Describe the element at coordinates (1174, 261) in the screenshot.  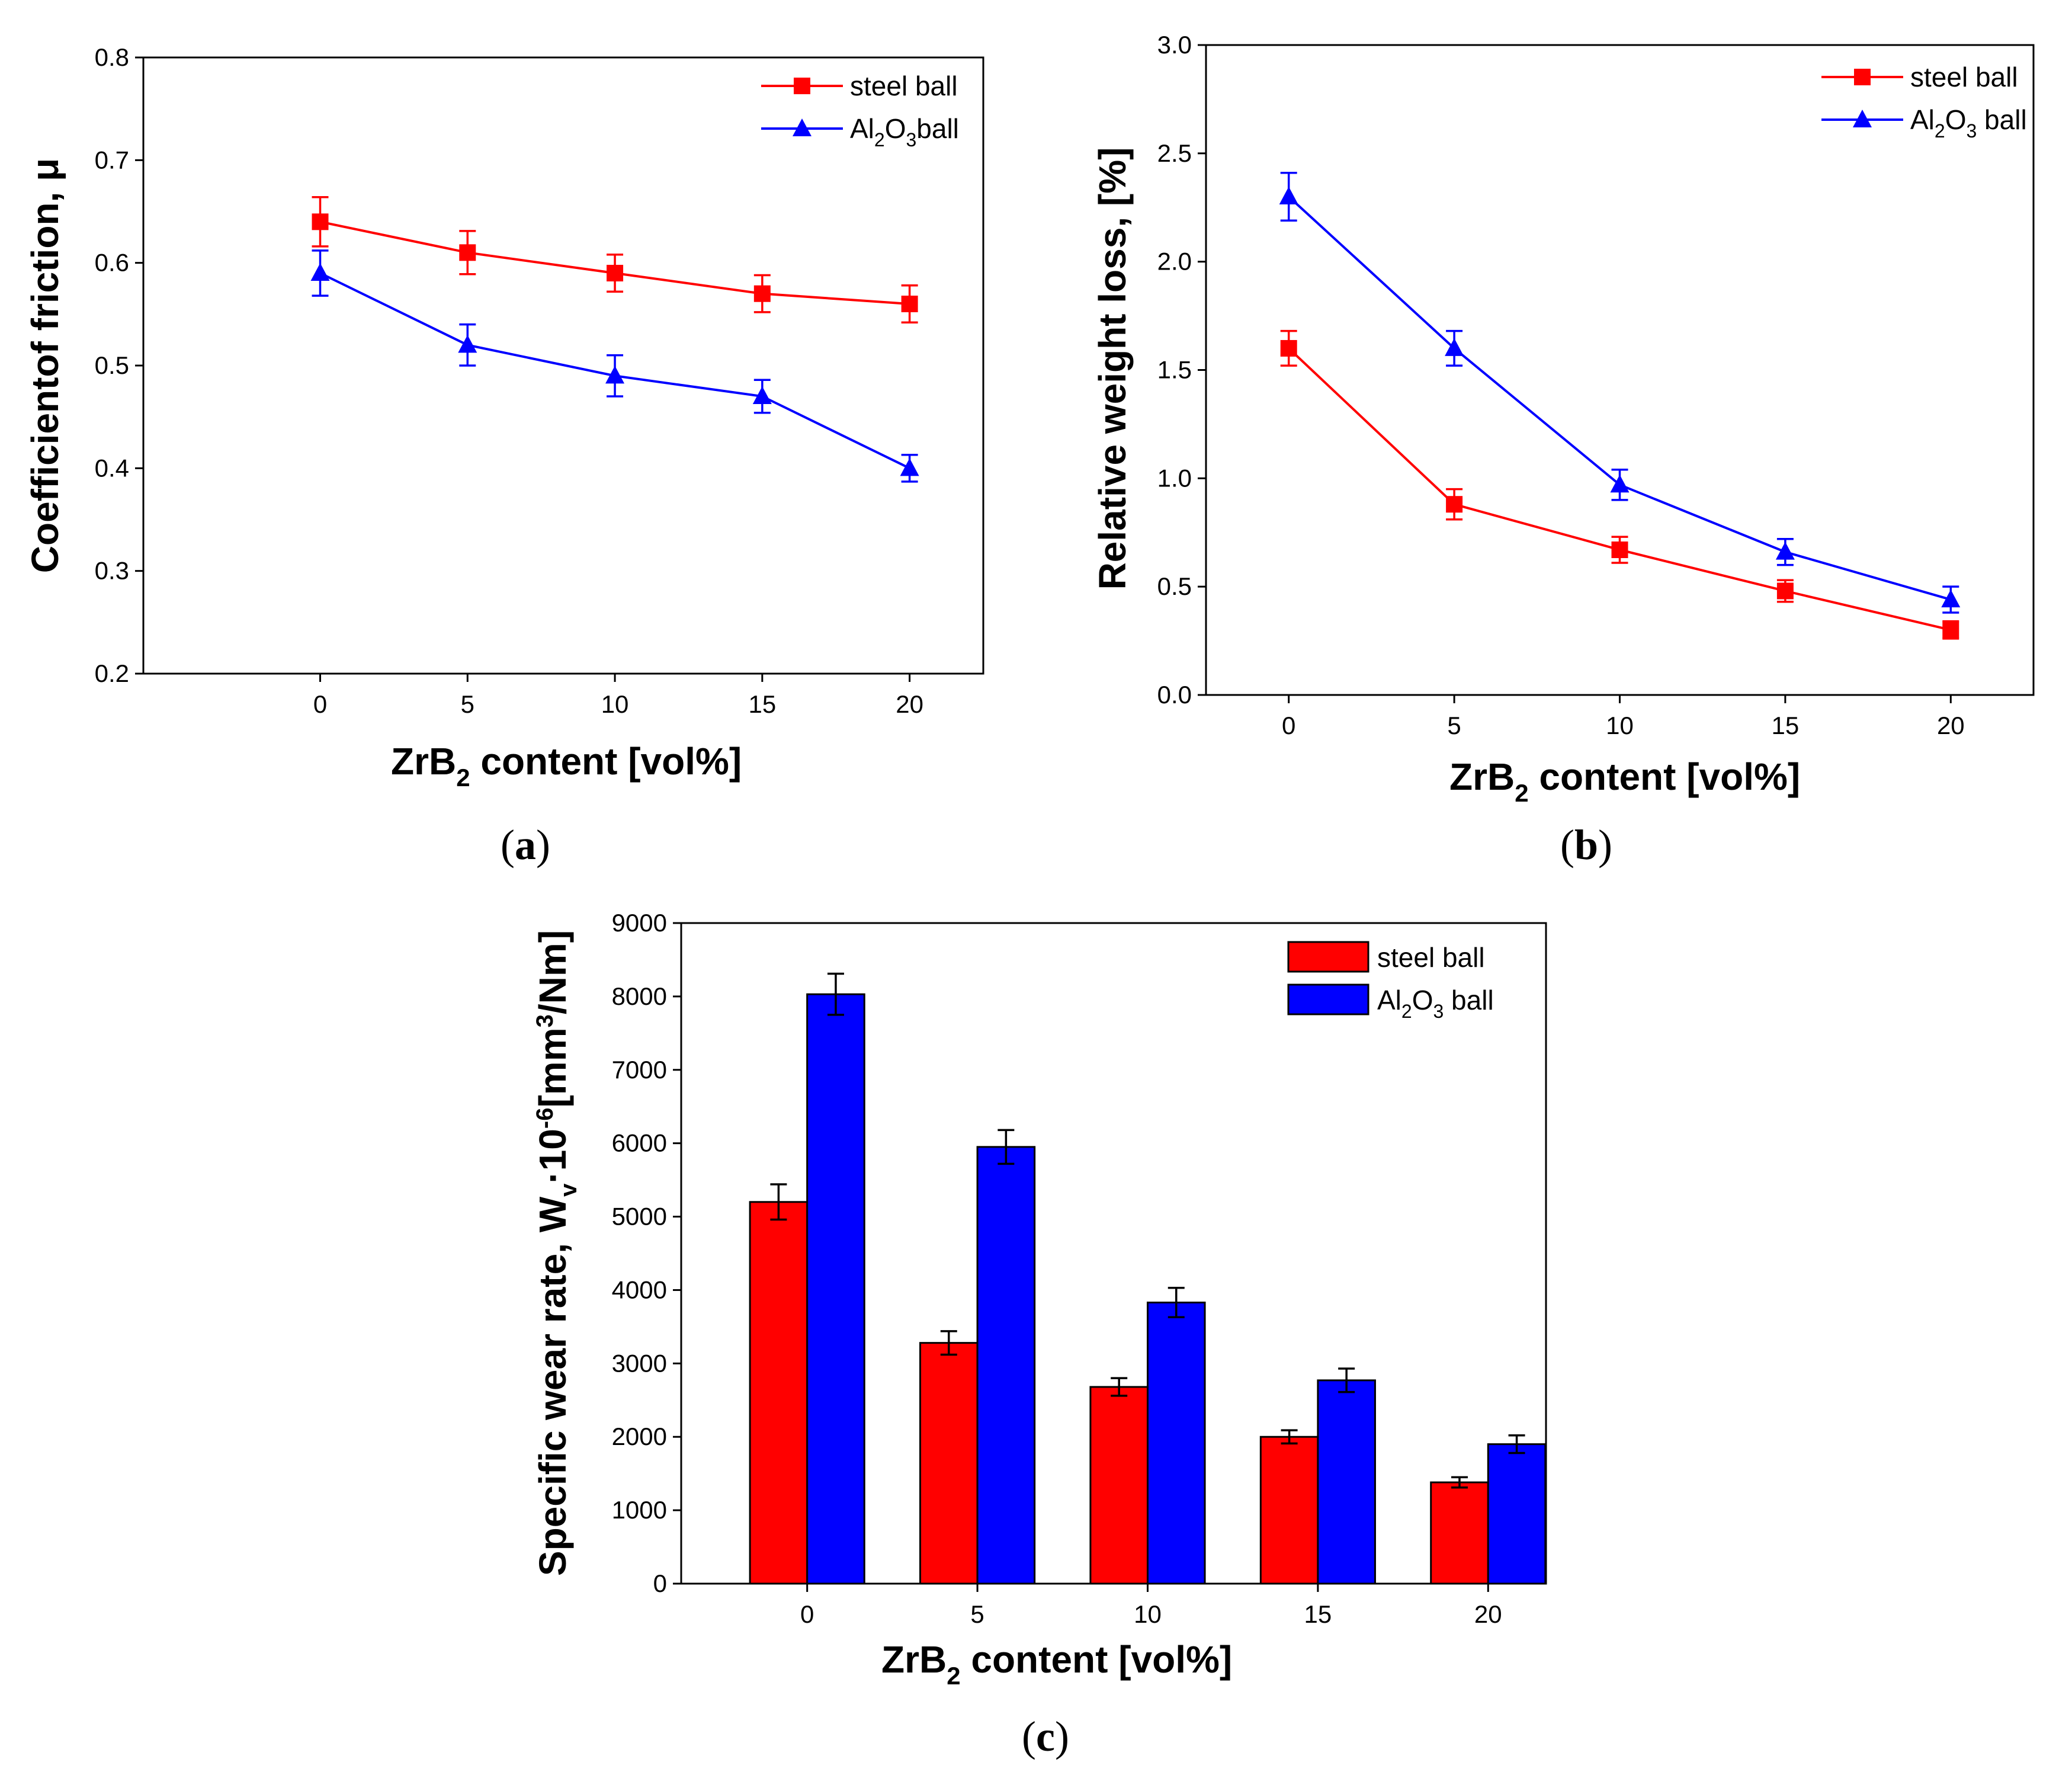
I see `y-tick-label-b: 2.0` at that location.